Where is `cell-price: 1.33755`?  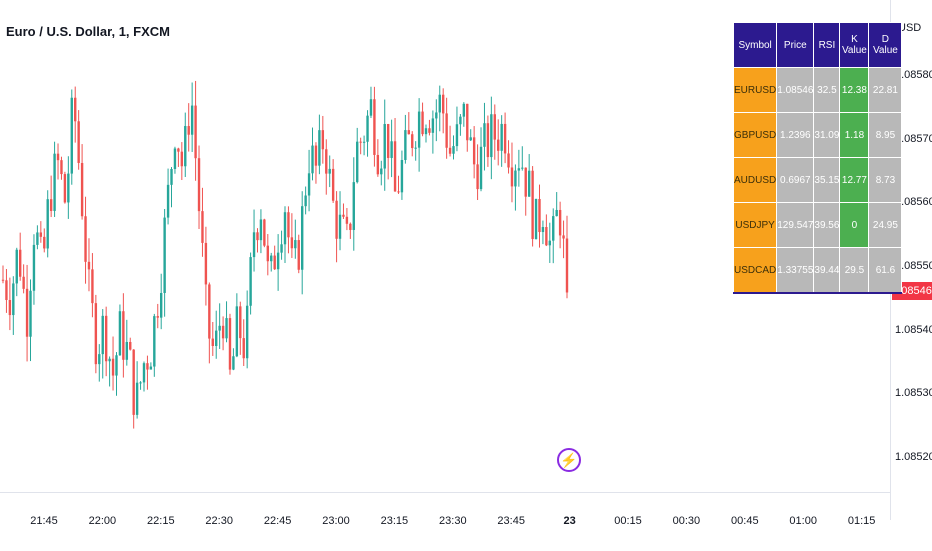
cell-price: 1.33755 is located at coordinates (795, 270).